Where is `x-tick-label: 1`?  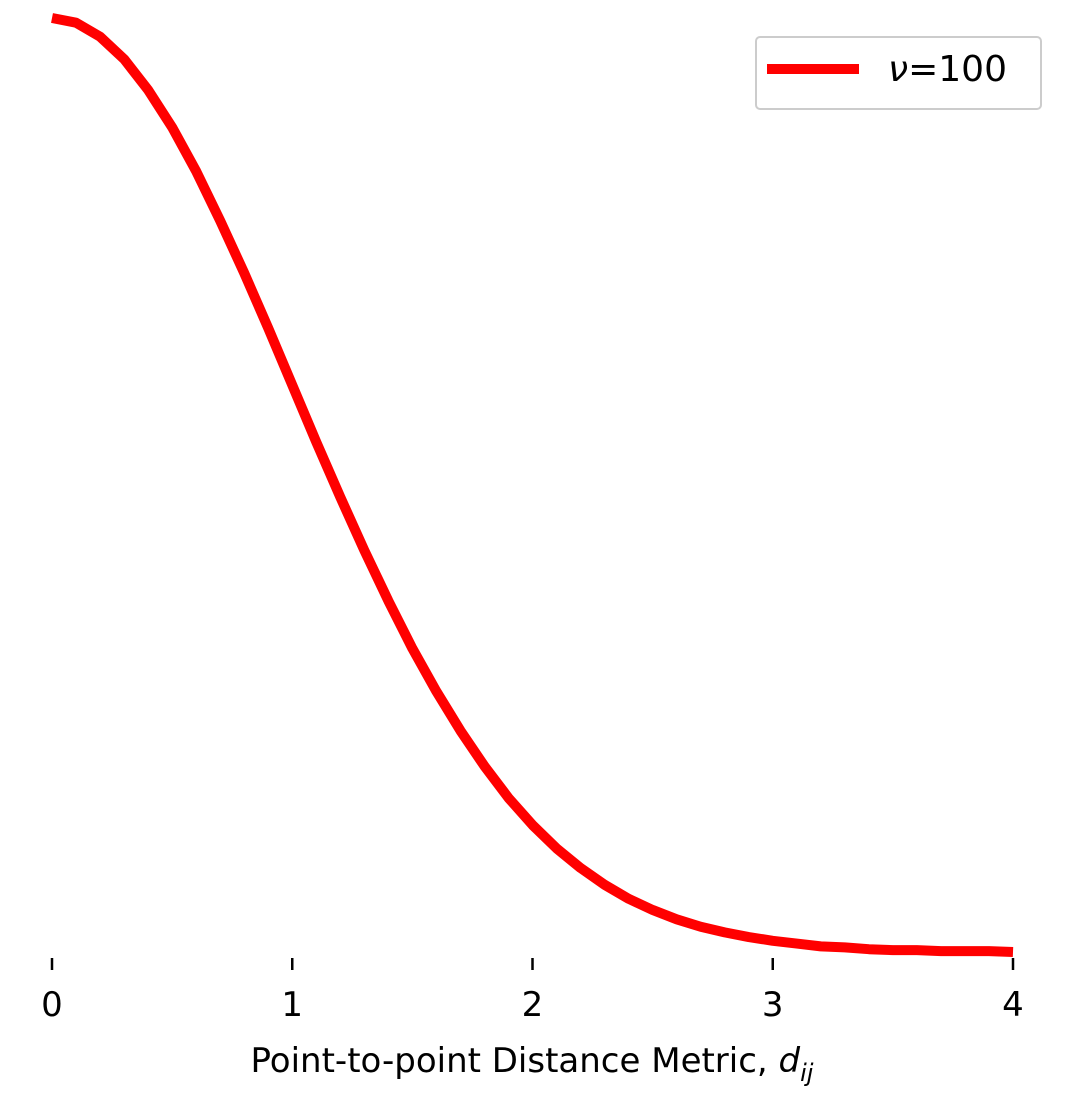
x-tick-label: 1 is located at coordinates (292, 1005).